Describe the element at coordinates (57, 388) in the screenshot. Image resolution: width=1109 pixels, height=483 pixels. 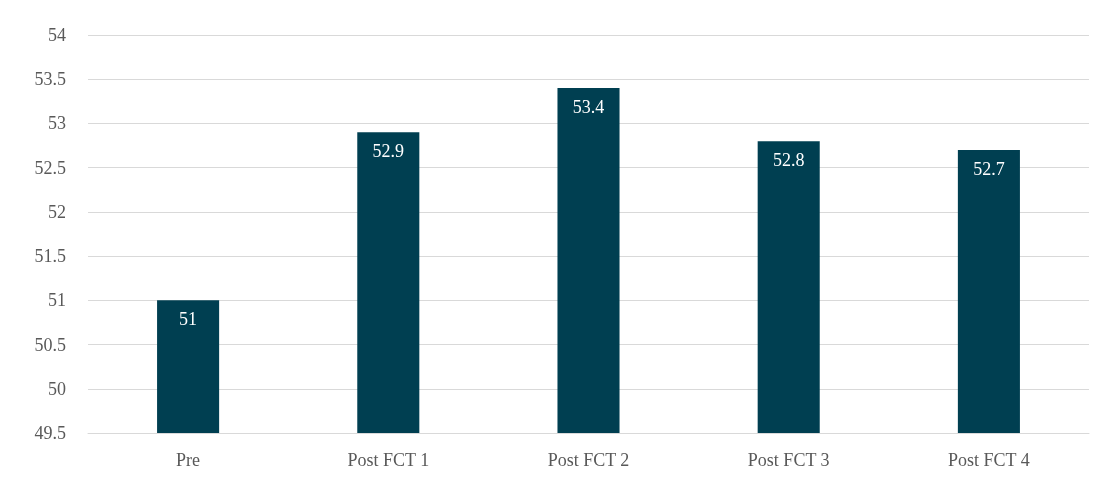
I see `y-tick-label: 50` at that location.